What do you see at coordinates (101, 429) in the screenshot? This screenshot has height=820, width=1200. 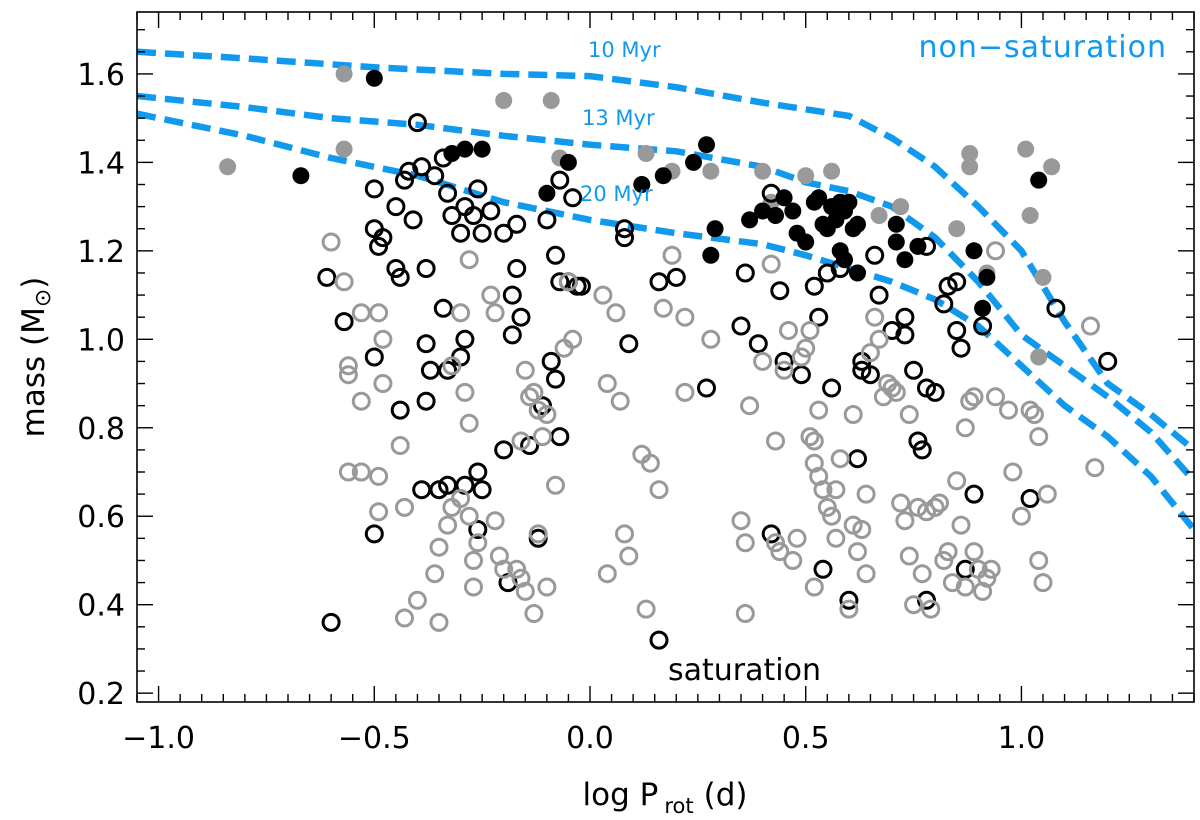 I see `y-tick-label-3: 0.8` at bounding box center [101, 429].